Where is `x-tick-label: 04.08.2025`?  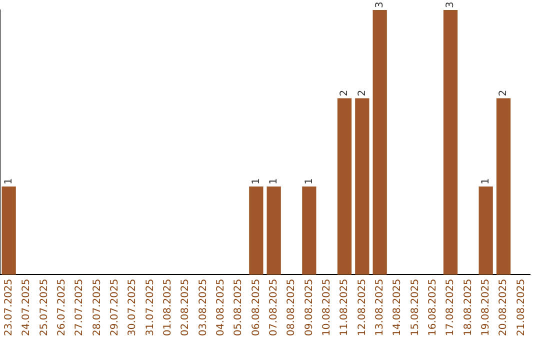
x-tick-label: 04.08.2025 is located at coordinates (220, 307).